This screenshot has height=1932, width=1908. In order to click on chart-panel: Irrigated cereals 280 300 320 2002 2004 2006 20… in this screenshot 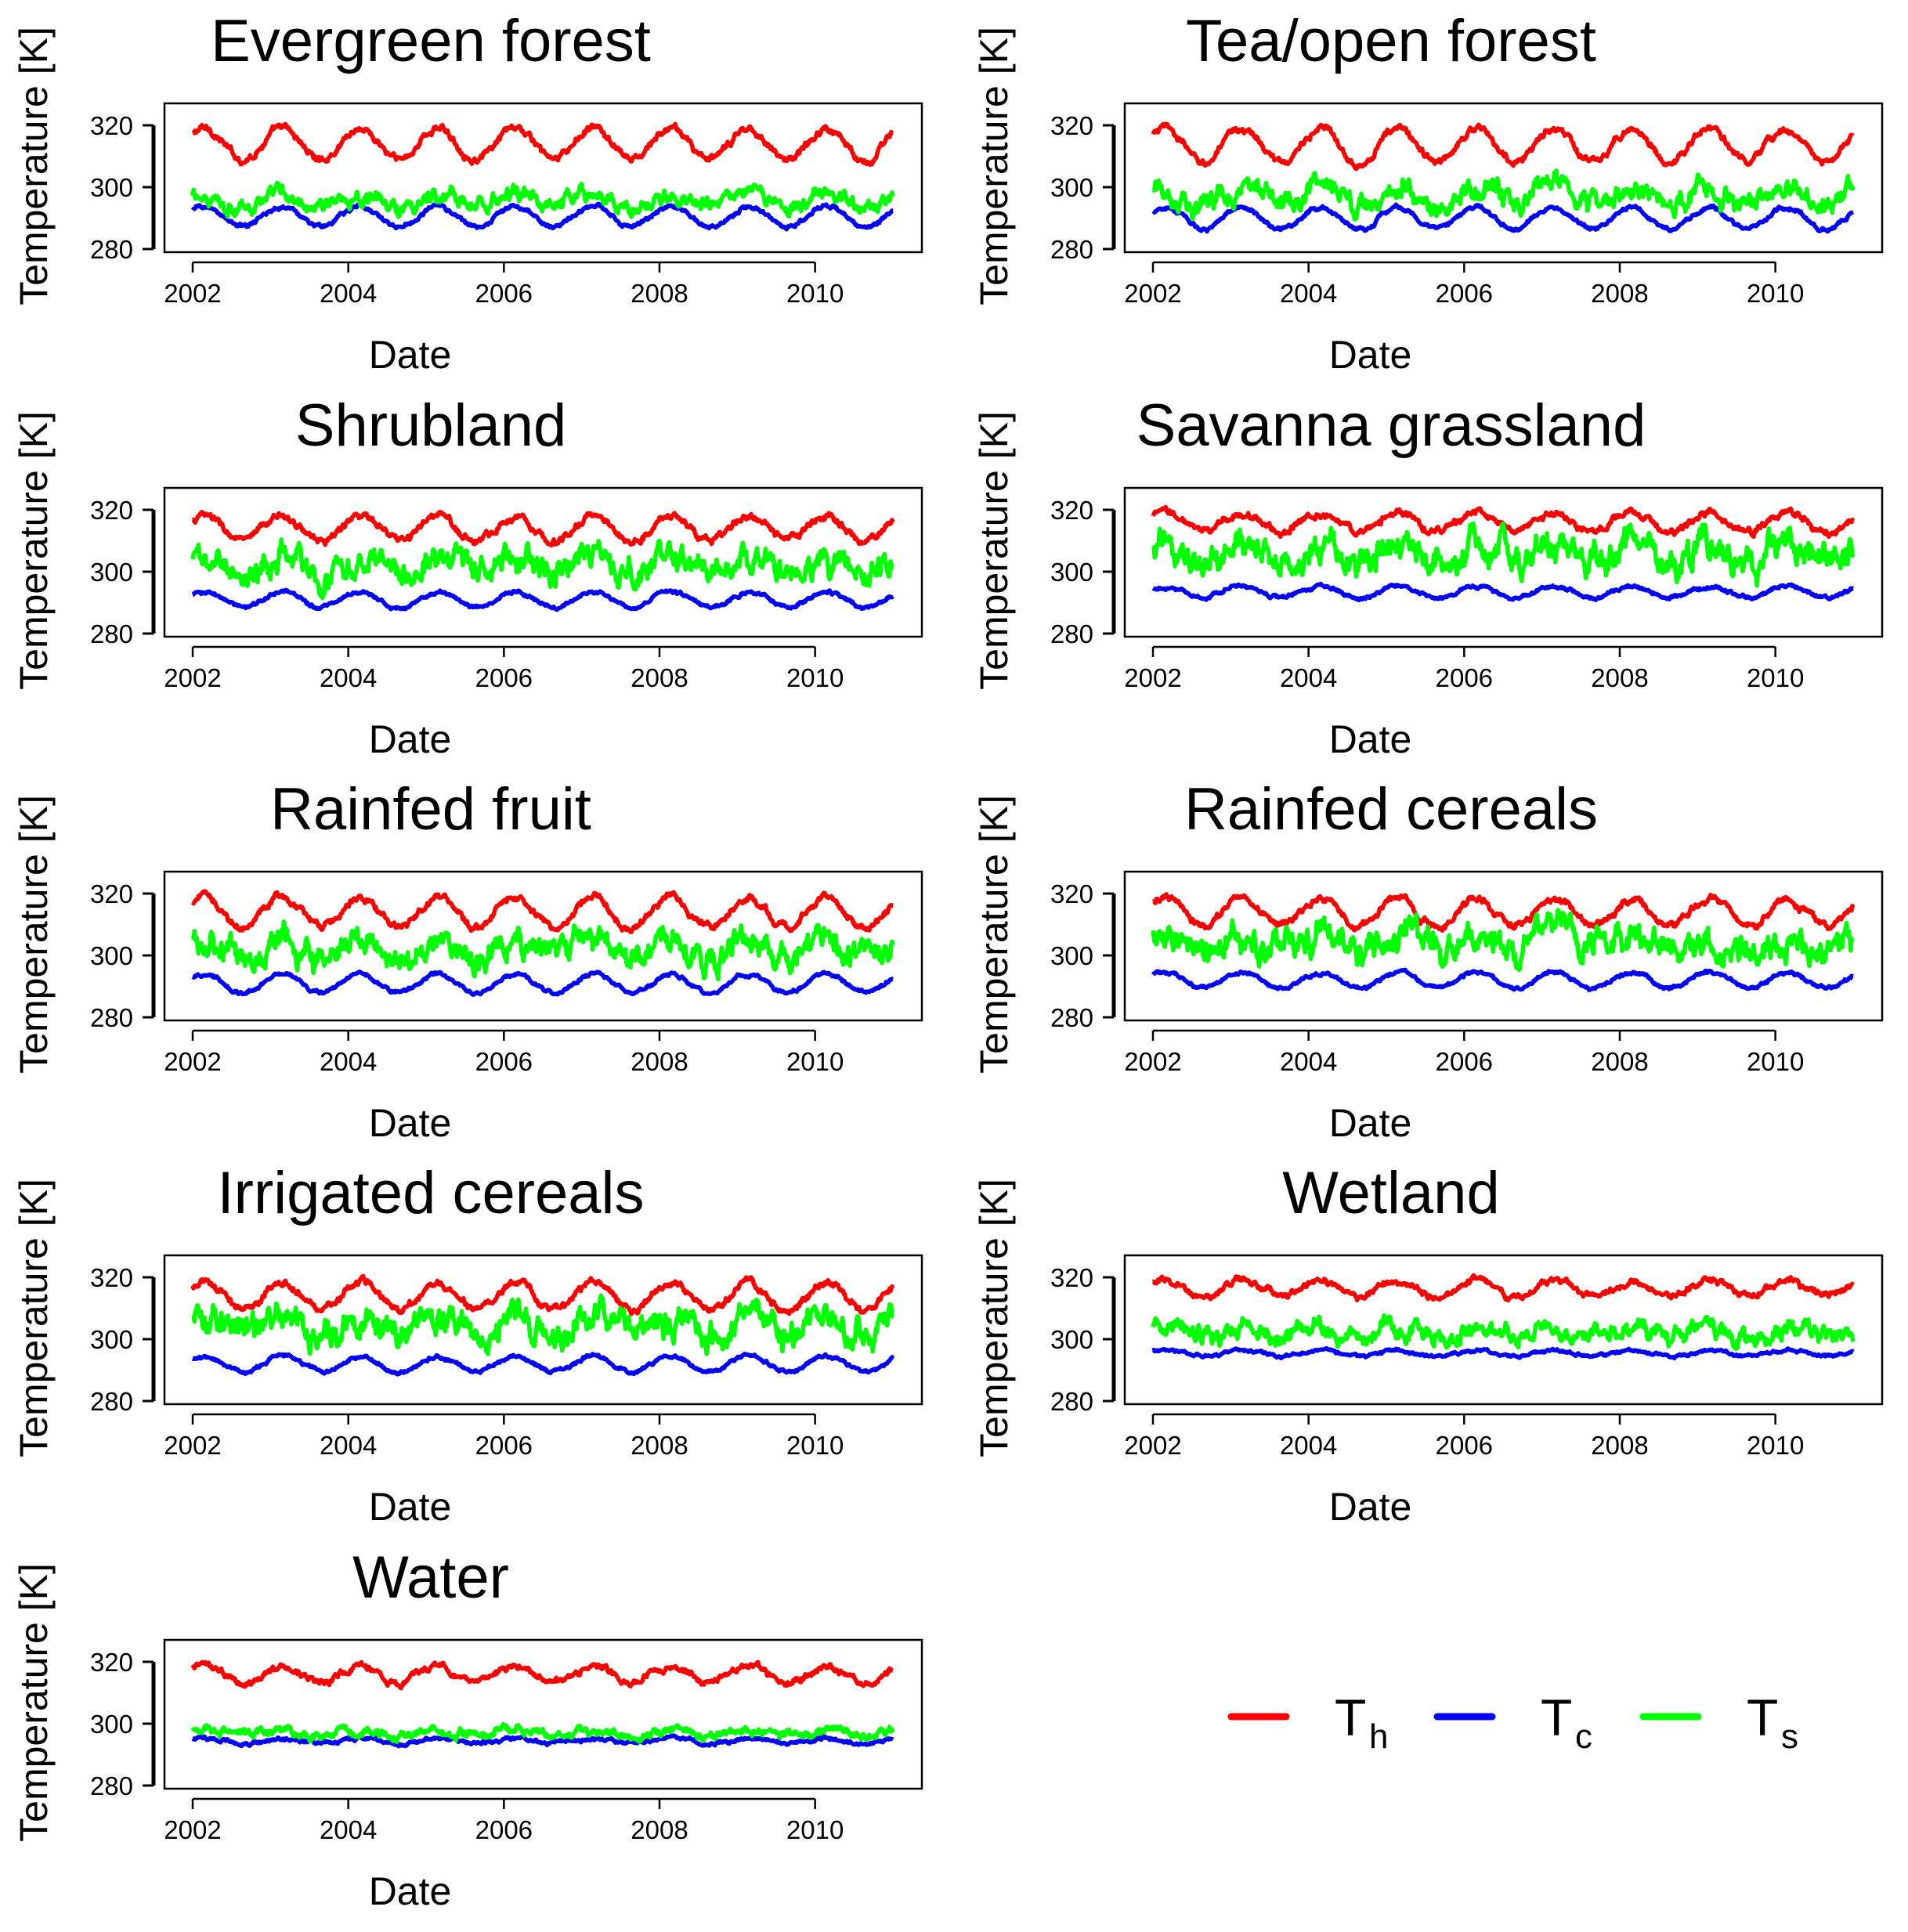, I will do `click(467, 1345)`.